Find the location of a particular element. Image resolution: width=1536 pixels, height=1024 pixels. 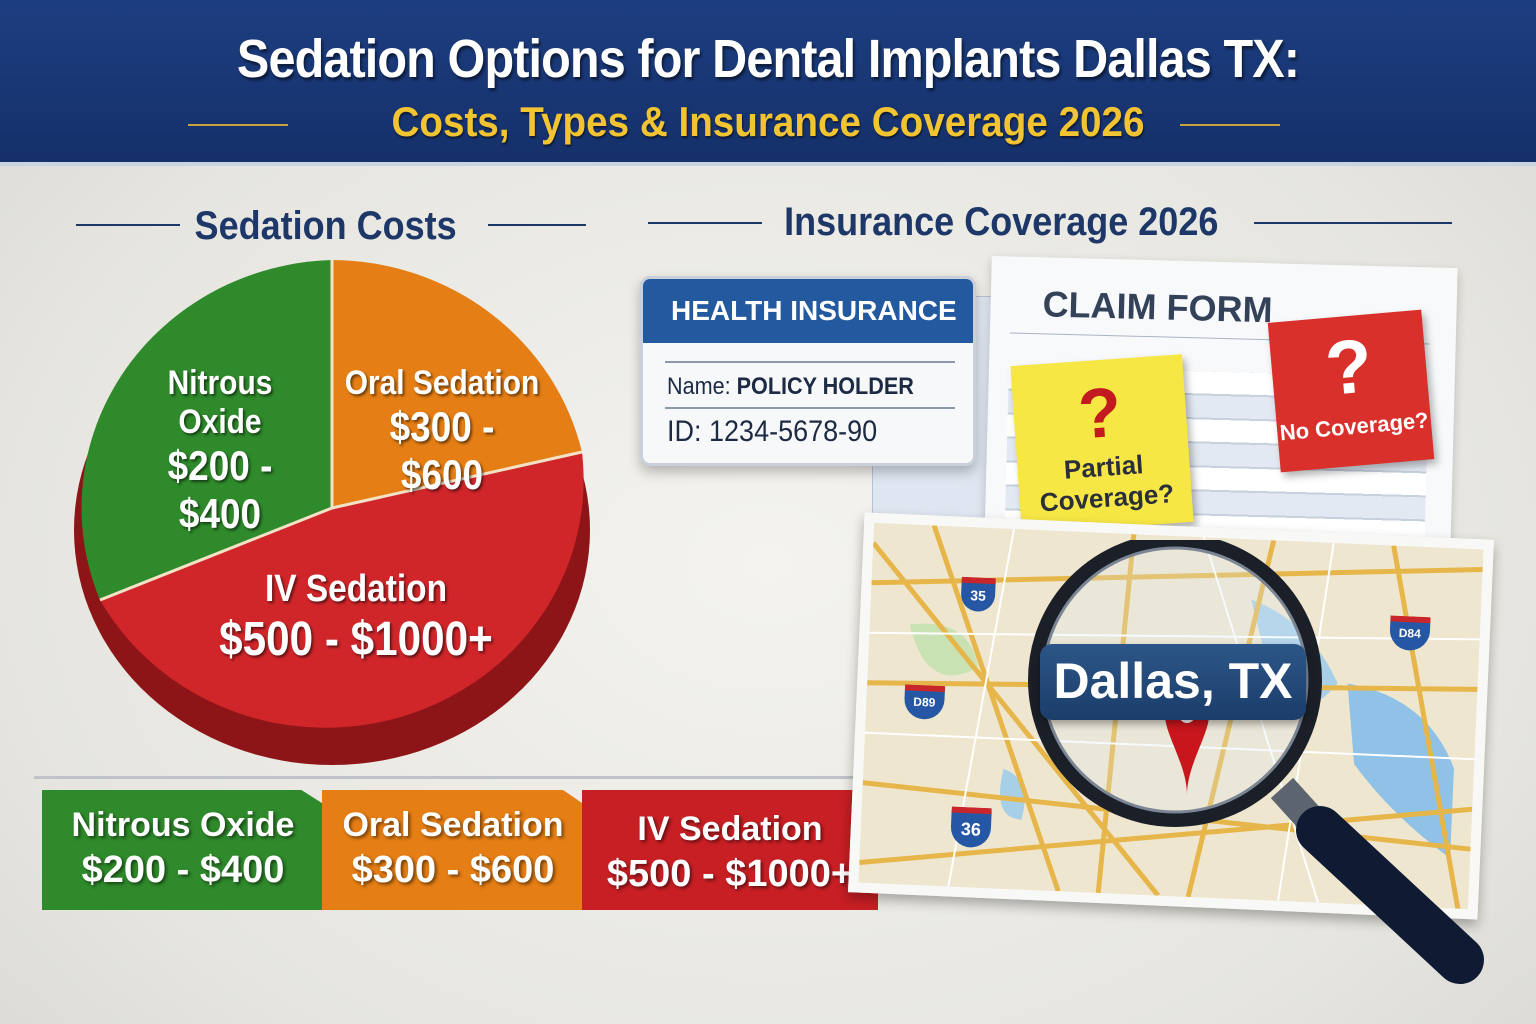

bar-range: $300 - $600 is located at coordinates (453, 869).